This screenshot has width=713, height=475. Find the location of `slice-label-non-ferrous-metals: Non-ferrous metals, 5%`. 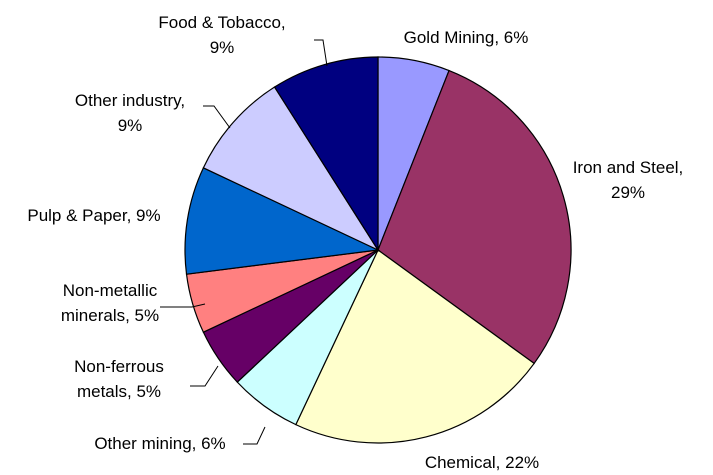

slice-label-non-ferrous-metals: Non-ferrous metals, 5% is located at coordinates (119, 379).